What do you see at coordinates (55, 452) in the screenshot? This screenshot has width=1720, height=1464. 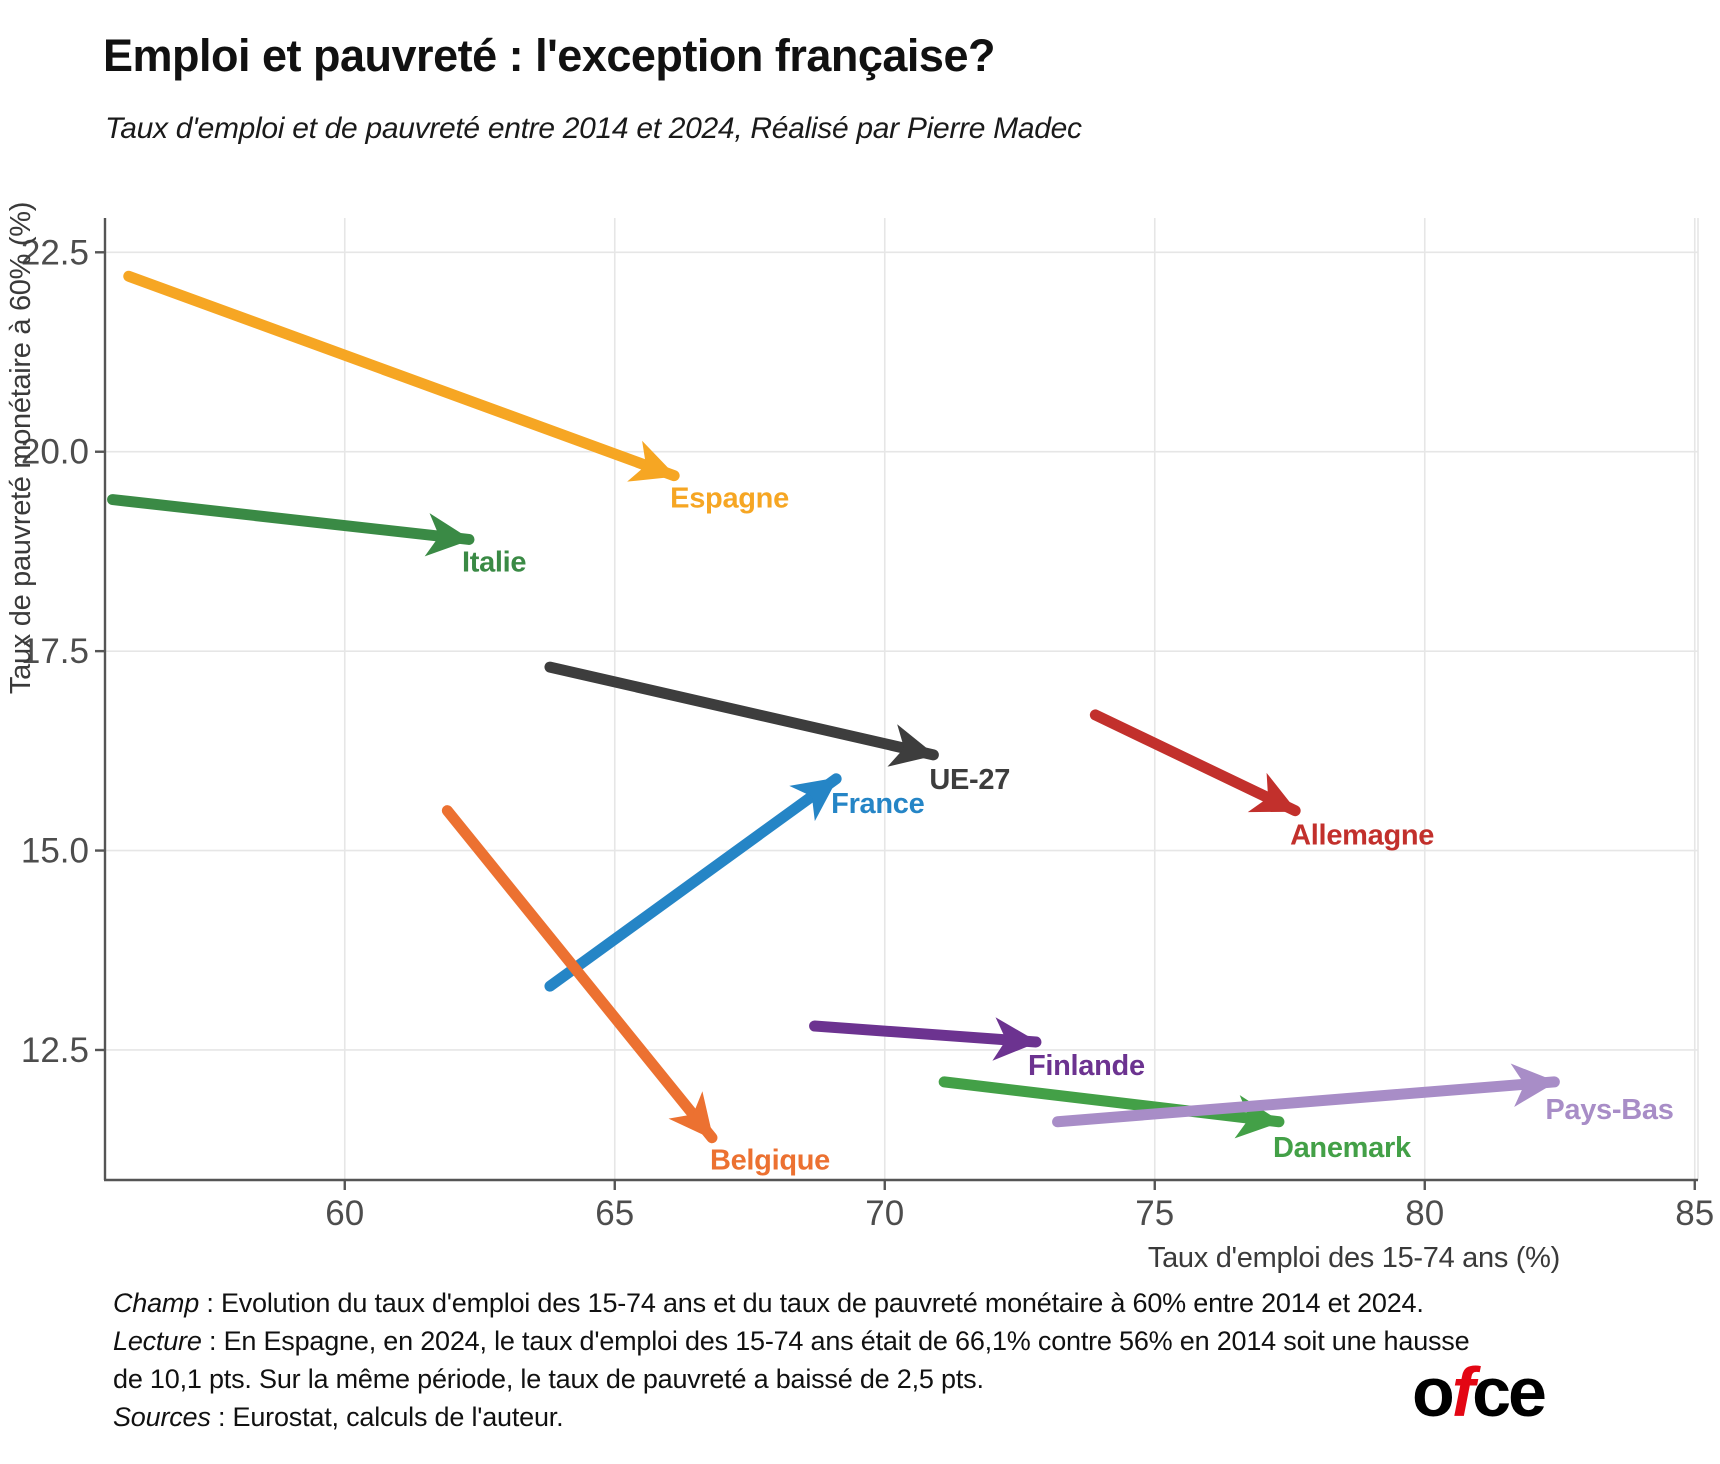 I see `y-tick-label-20: 20.0` at bounding box center [55, 452].